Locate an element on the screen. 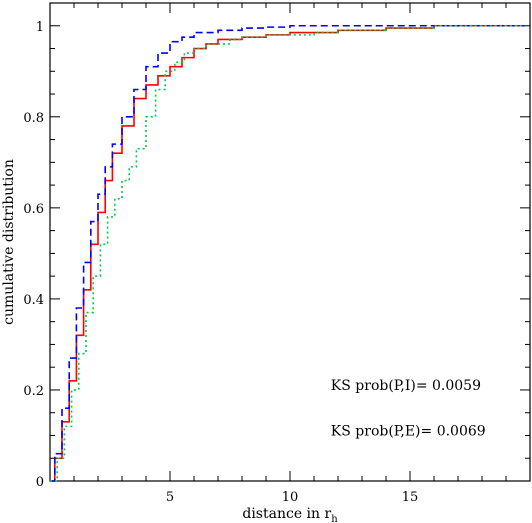 Image resolution: width=532 pixels, height=523 pixels. x-axis-label: distance in rh is located at coordinates (290, 514).